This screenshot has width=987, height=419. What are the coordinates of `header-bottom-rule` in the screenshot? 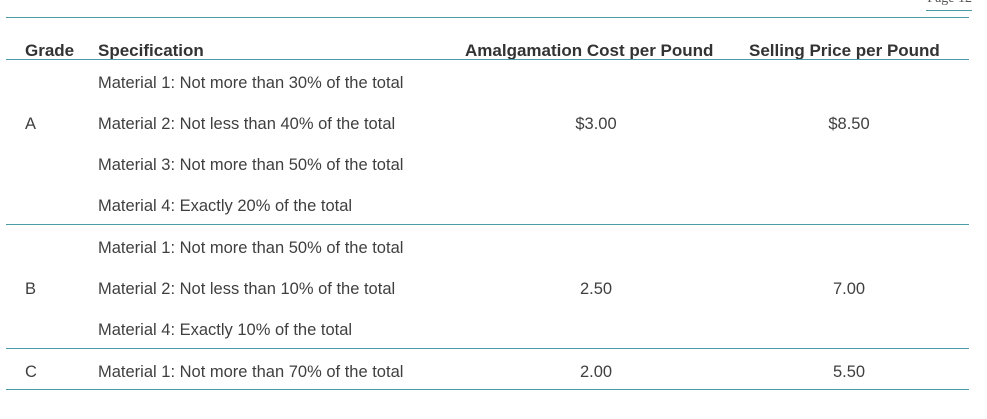 It's located at (487, 59).